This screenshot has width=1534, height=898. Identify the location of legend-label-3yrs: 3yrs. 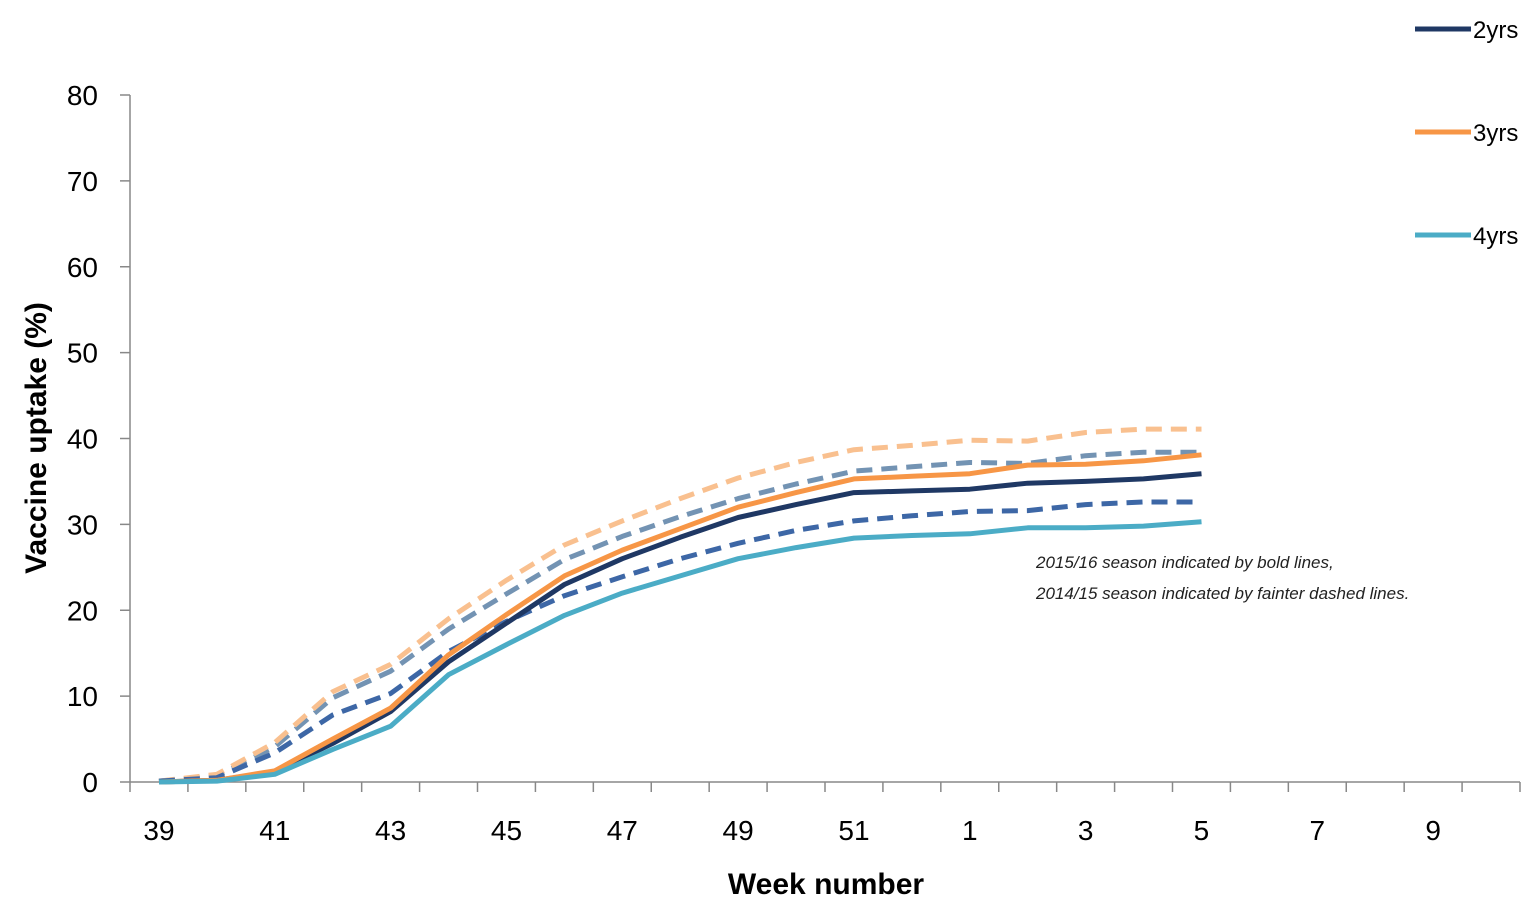
(1495, 133).